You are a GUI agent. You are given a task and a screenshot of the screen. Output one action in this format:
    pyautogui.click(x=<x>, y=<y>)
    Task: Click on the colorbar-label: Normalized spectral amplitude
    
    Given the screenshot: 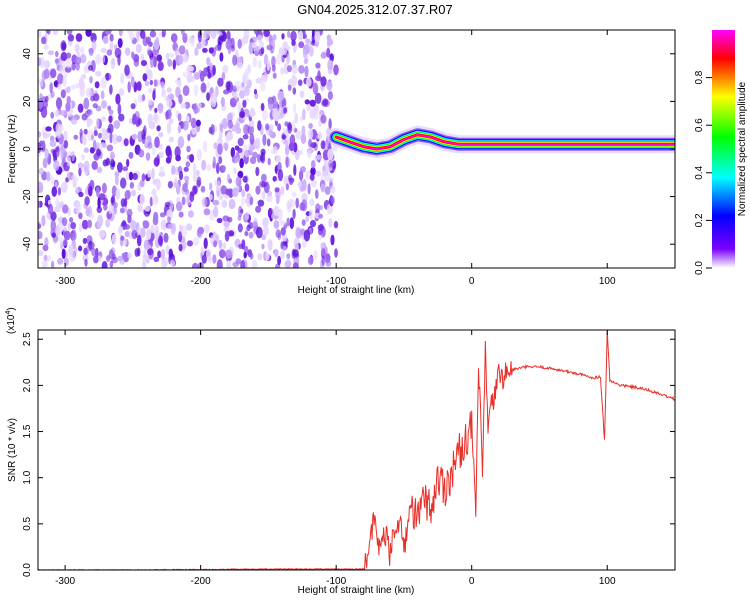 What is the action you would take?
    pyautogui.click(x=742, y=148)
    